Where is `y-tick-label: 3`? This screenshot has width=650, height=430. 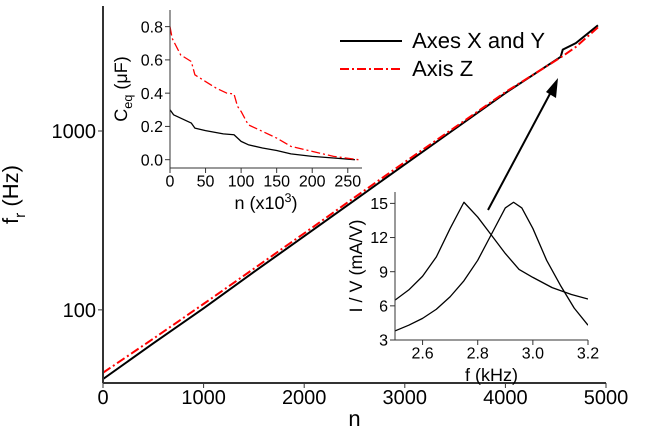
y-tick-label: 3 is located at coordinates (383, 341).